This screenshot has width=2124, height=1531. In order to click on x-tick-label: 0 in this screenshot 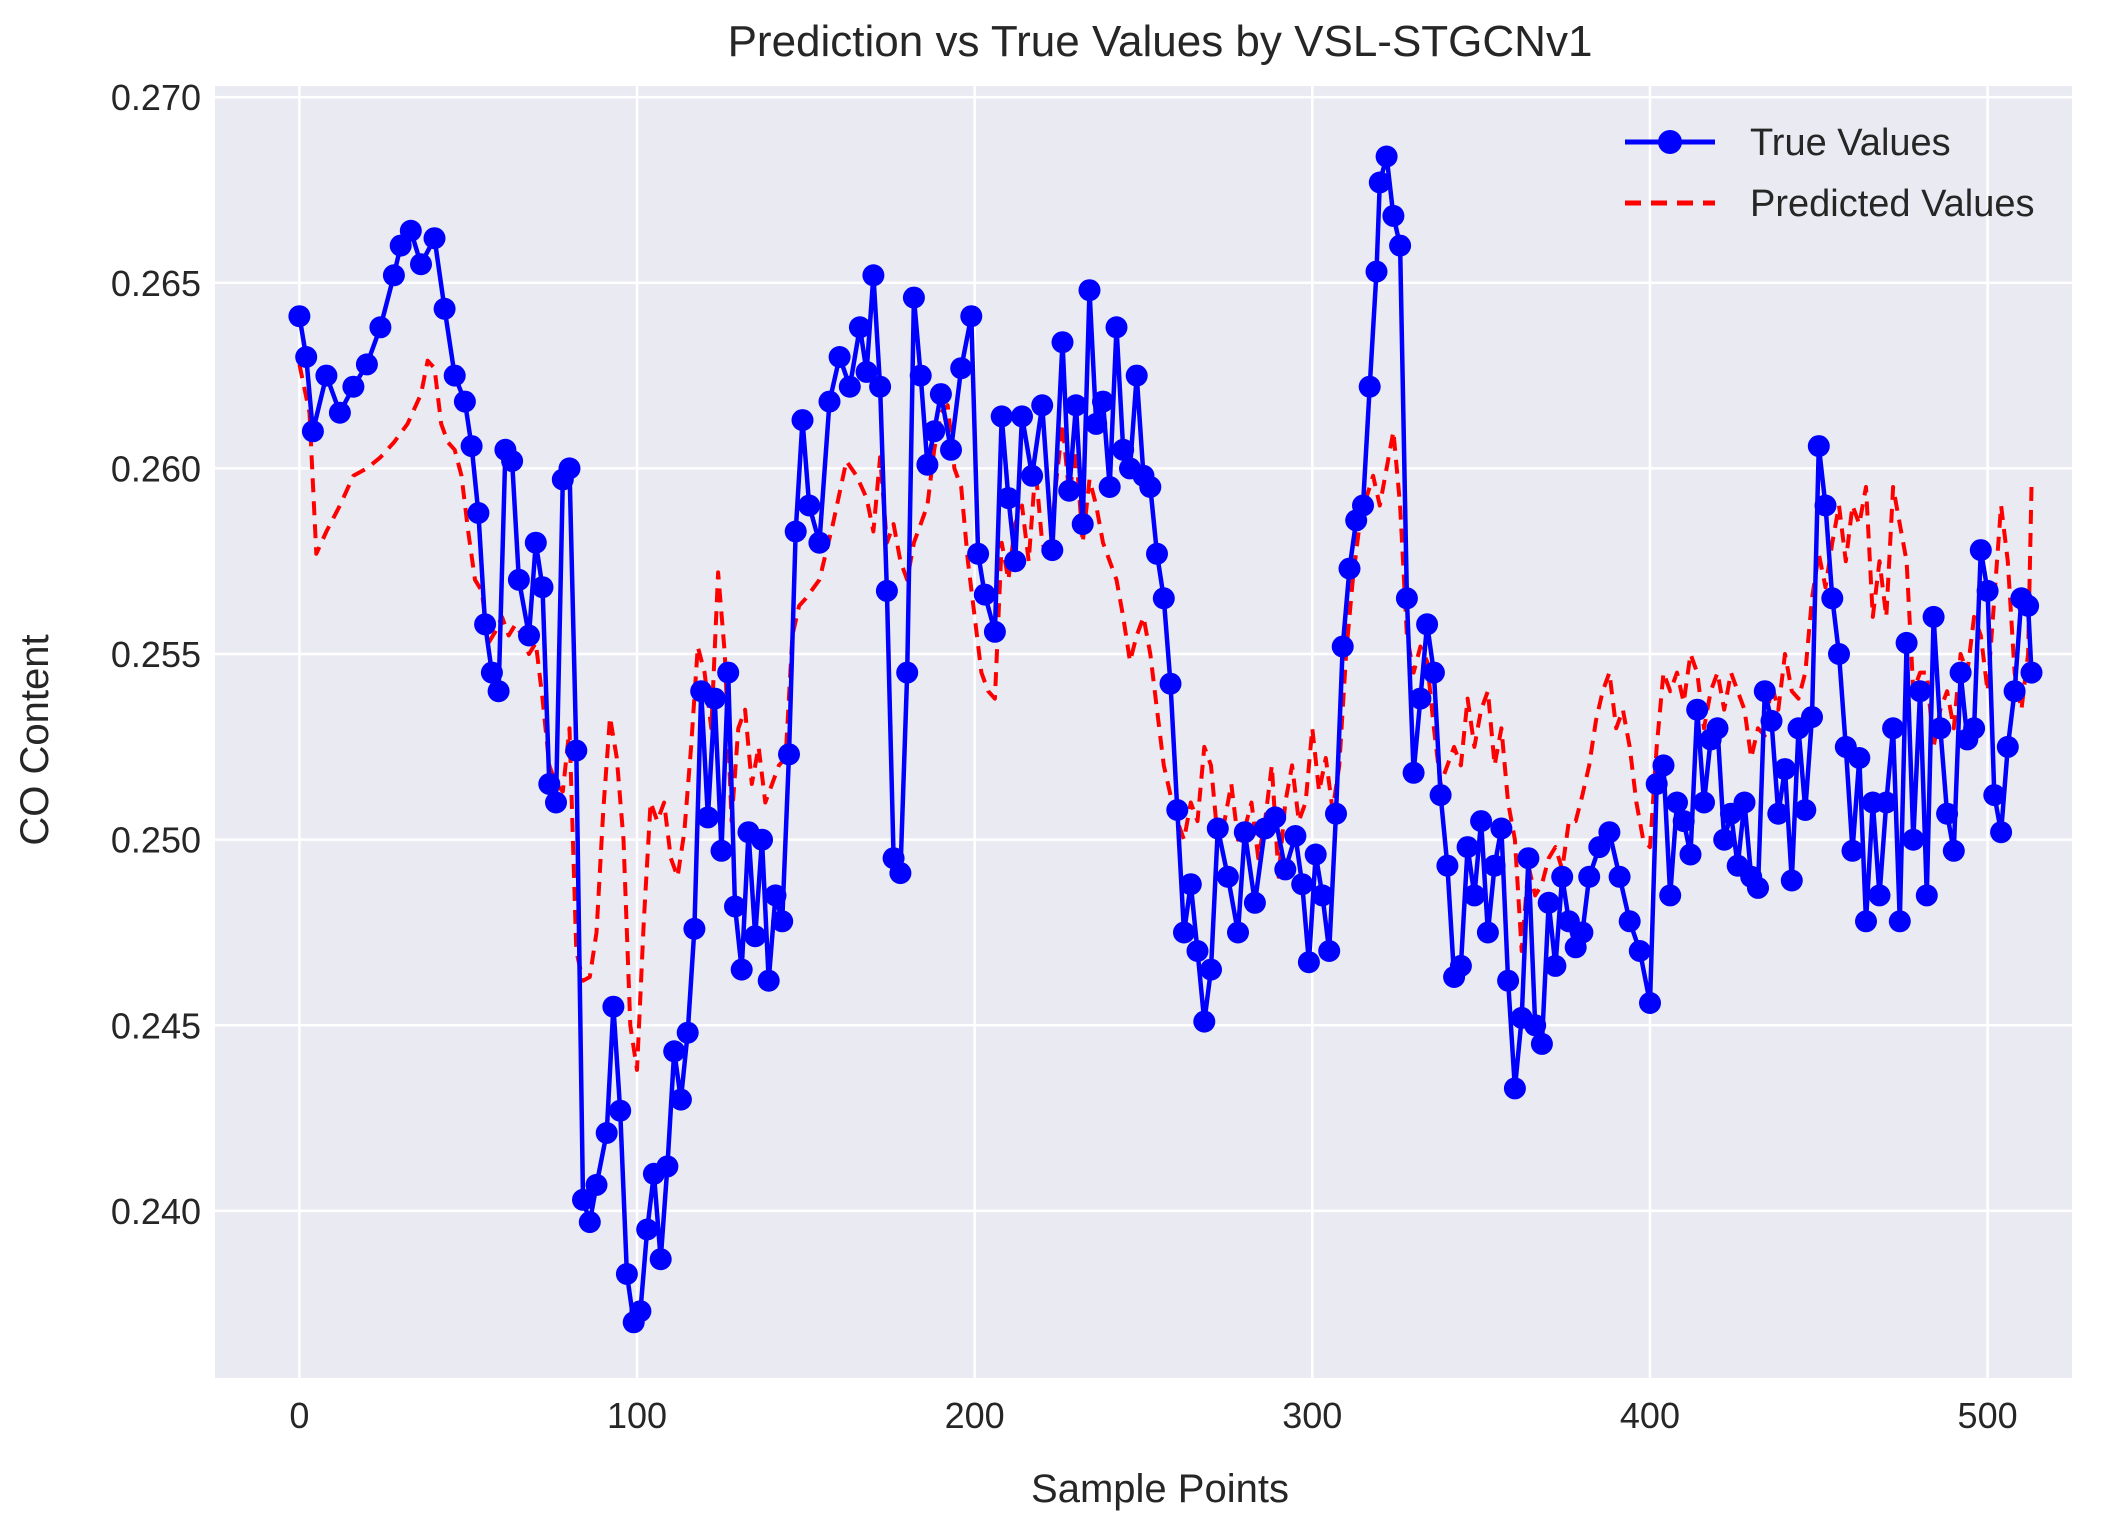, I will do `click(299, 1415)`.